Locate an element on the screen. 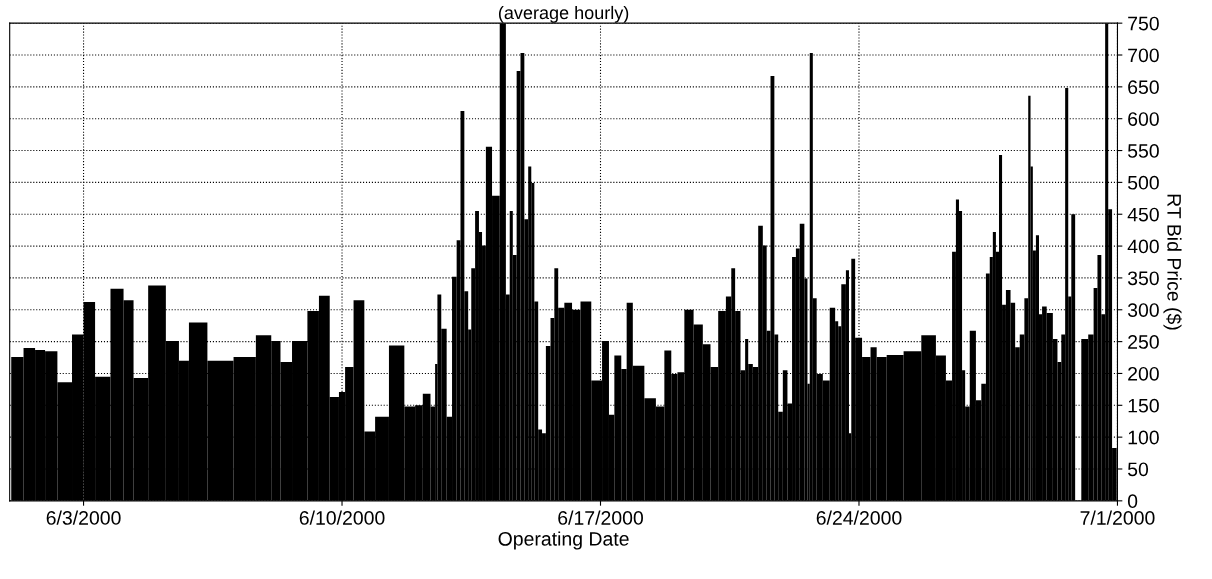 This screenshot has width=1212, height=579. y-tick-label: 250 is located at coordinates (1143, 342).